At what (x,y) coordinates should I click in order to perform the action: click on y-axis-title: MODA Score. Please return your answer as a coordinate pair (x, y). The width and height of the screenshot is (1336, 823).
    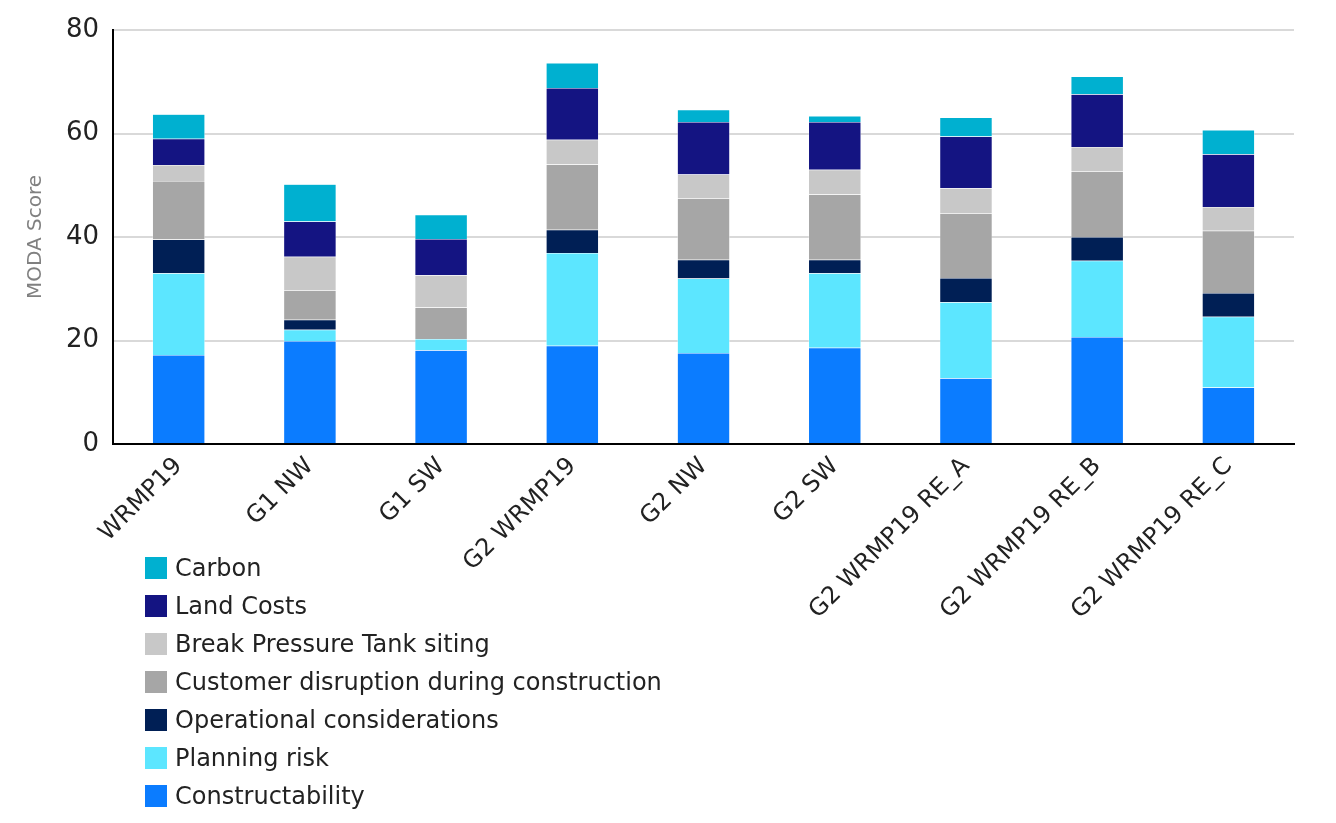
    Looking at the image, I should click on (34, 237).